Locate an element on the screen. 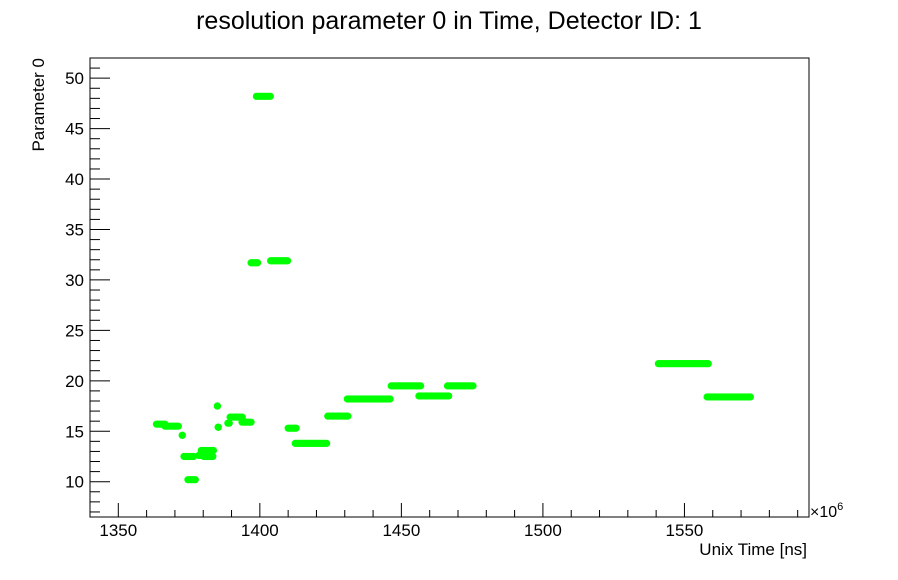 The image size is (898, 580). x-tick-label: 1500 is located at coordinates (543, 530).